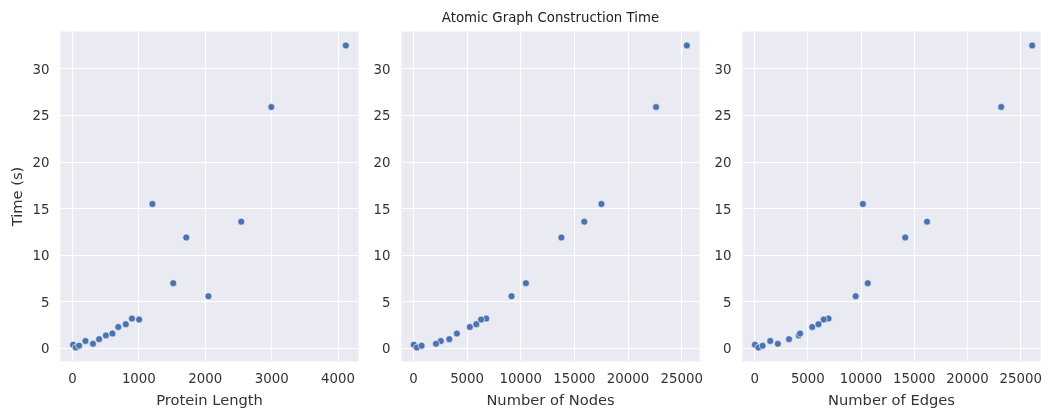 This screenshot has height=416, width=1048. I want to click on x-tick-label: 3000, so click(271, 378).